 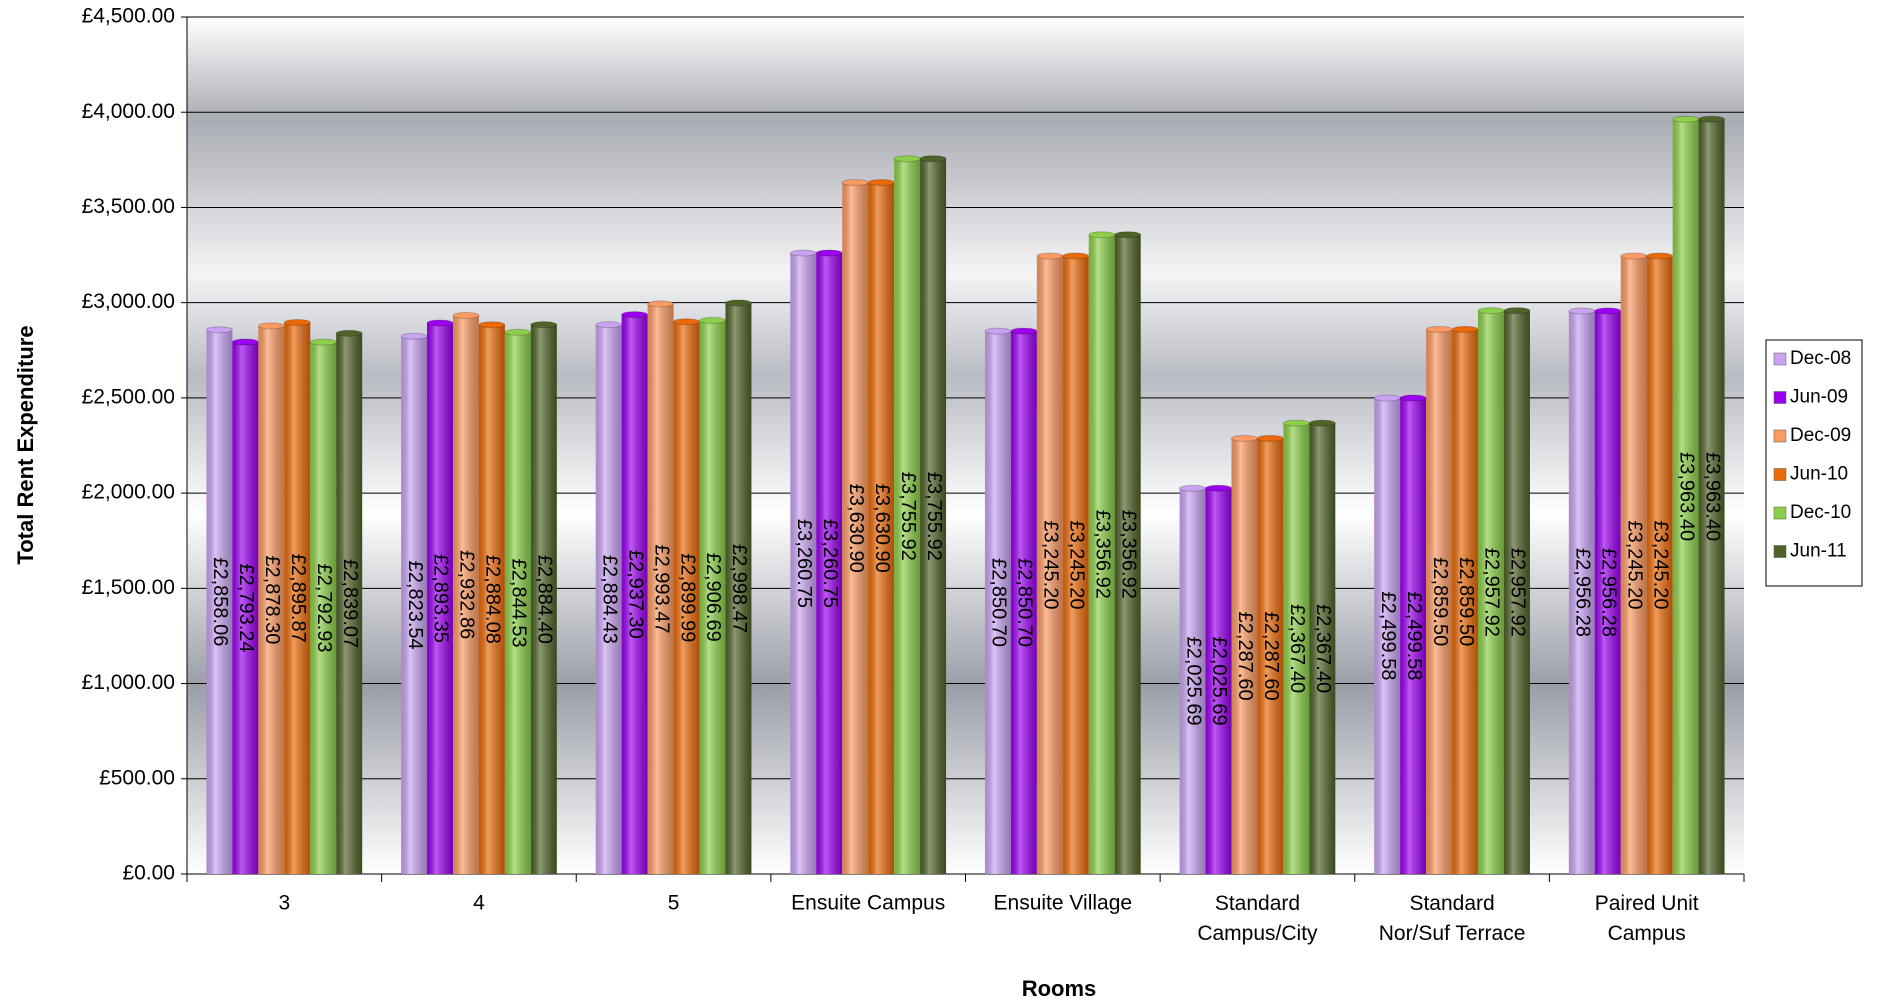 I want to click on value-label: £3,630.90, so click(x=882, y=528).